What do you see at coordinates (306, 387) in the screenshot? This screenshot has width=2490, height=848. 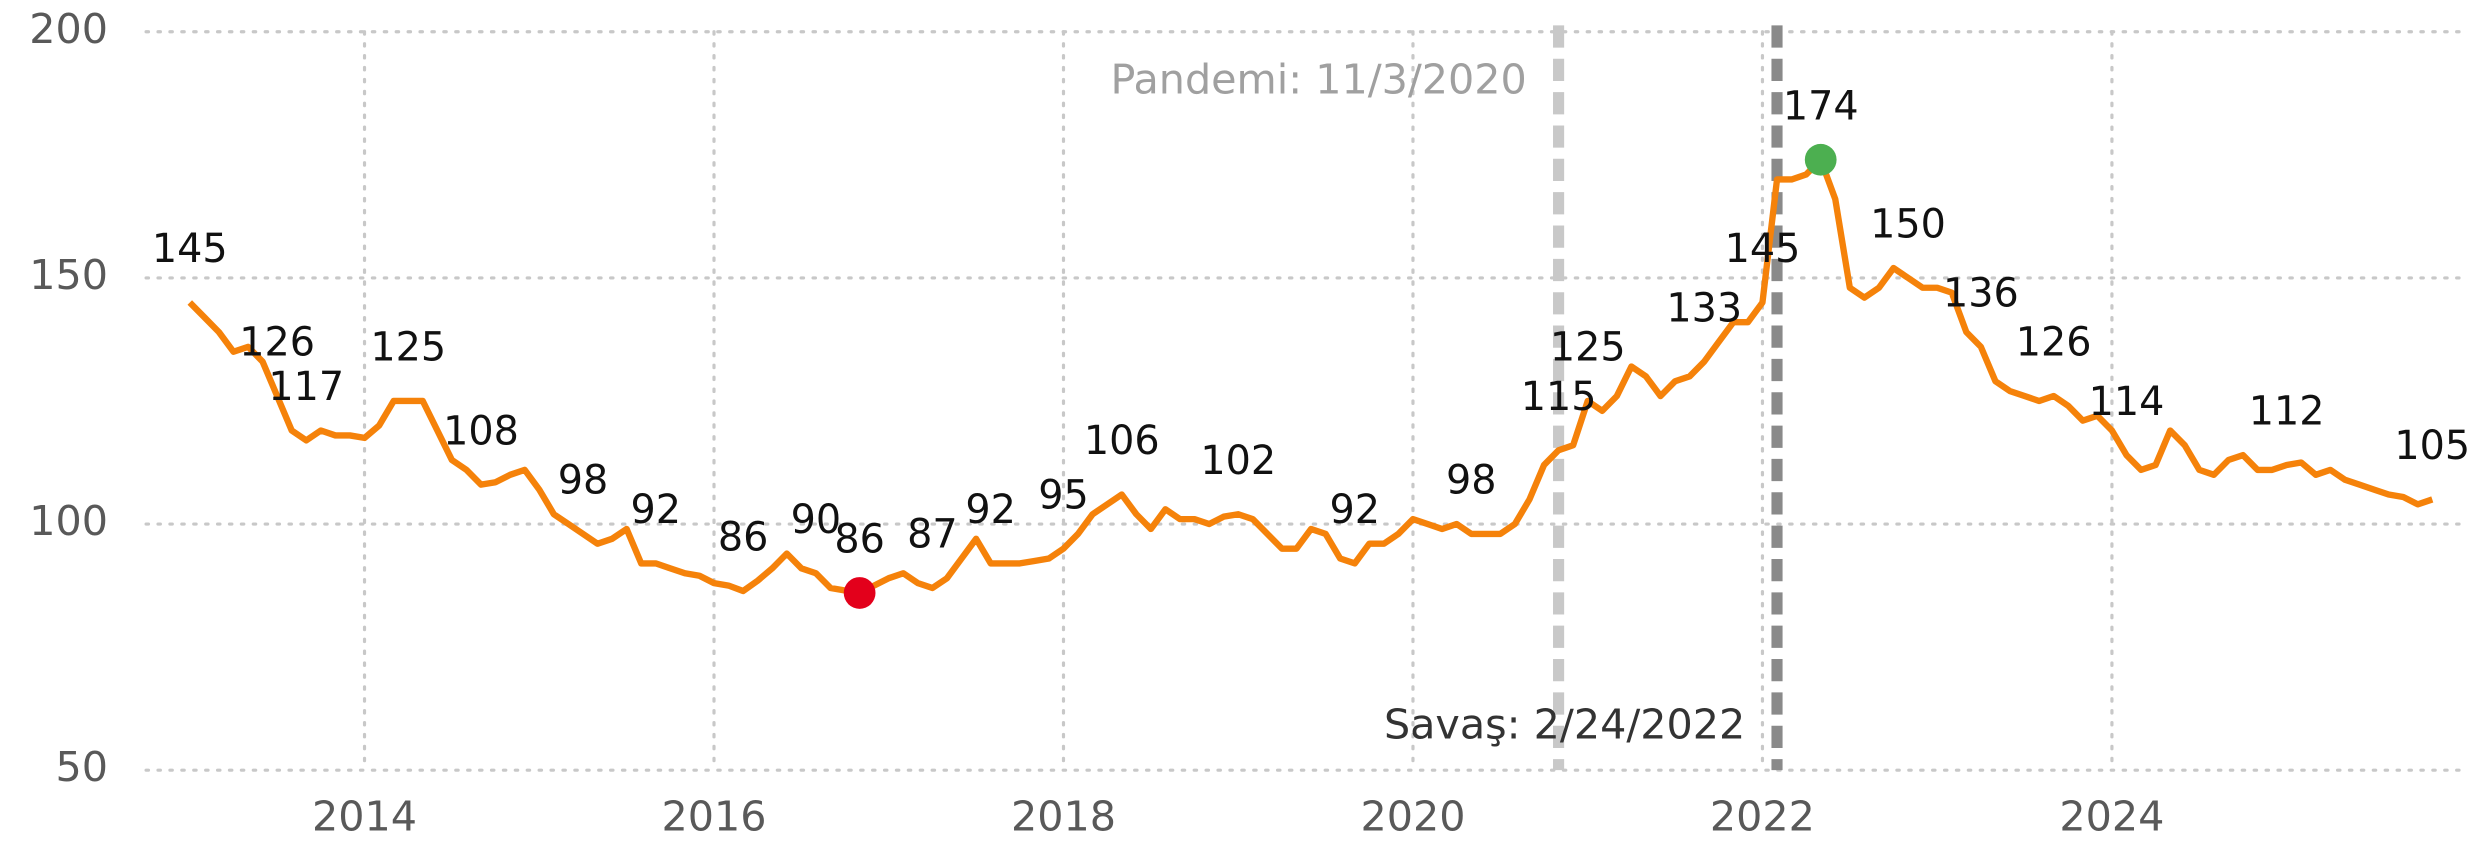 I see `value-label: 117` at bounding box center [306, 387].